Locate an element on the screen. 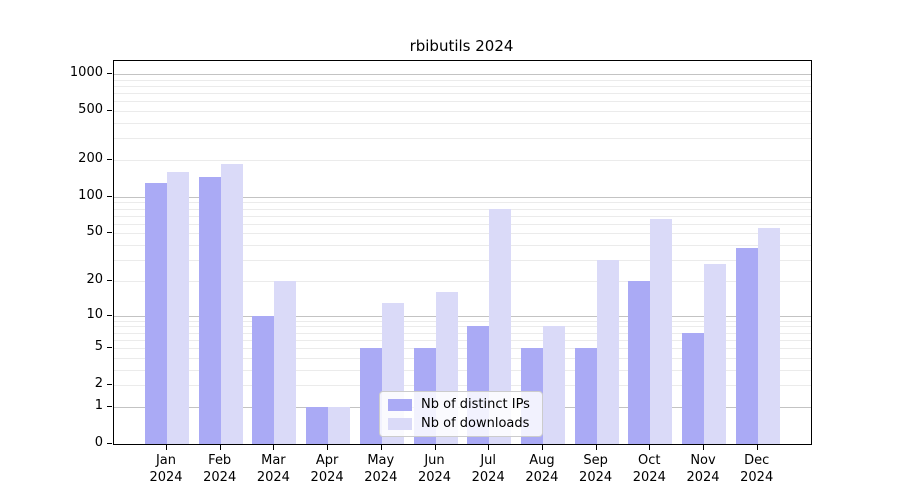 This screenshot has height=500, width=900. x-tick-label-apr: Apr 2024 is located at coordinates (327, 469).